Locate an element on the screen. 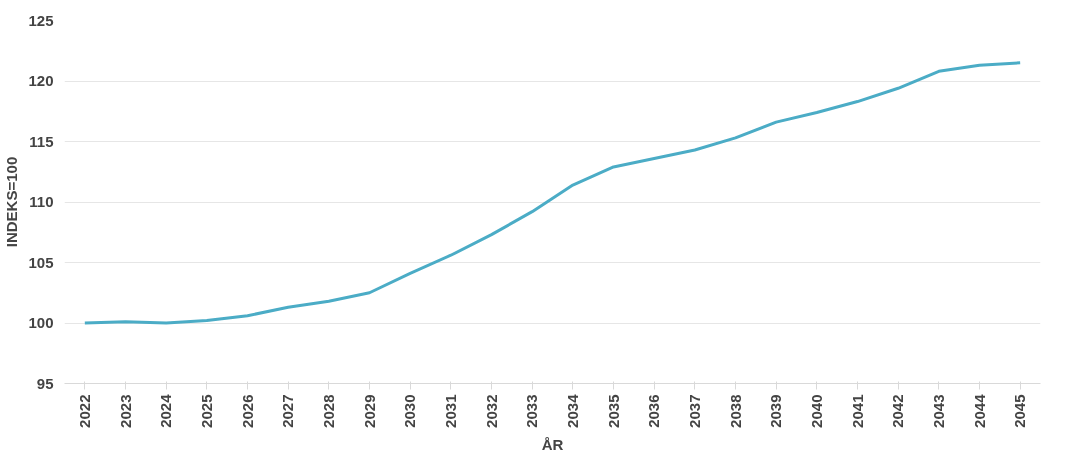 This screenshot has height=468, width=1072. x-tick-label: 2030 is located at coordinates (410, 411).